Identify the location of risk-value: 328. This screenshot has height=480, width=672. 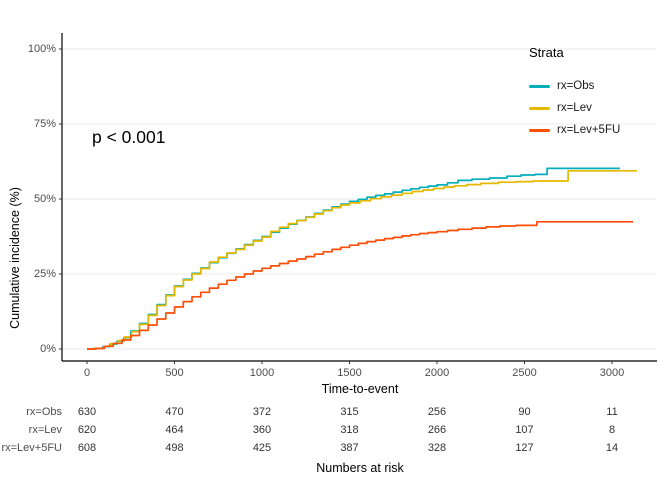
(437, 448).